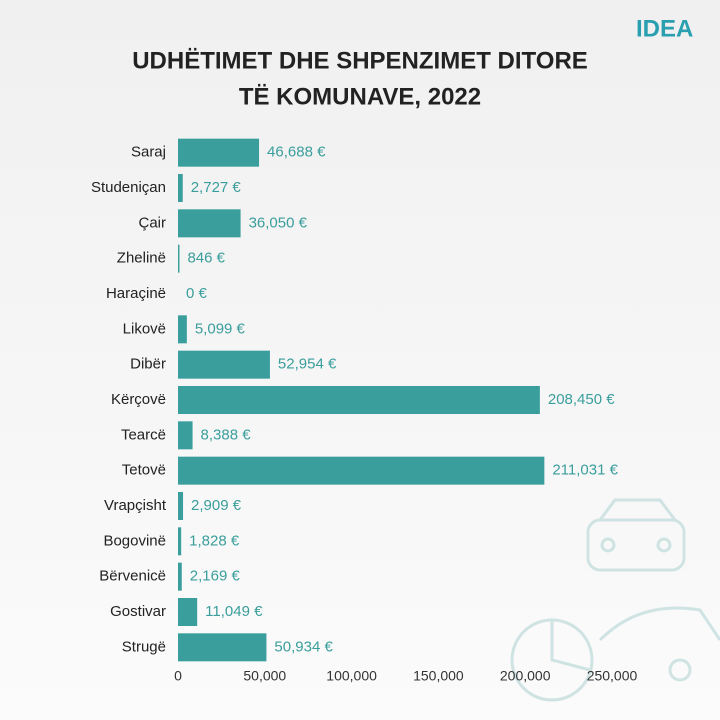  I want to click on logo: IDEA, so click(664, 28).